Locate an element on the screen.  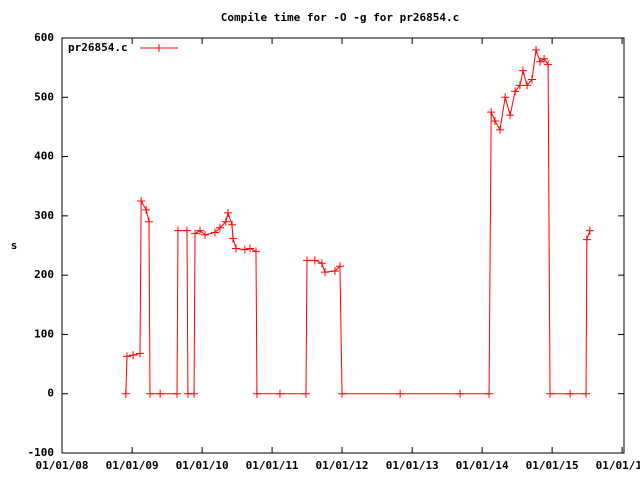
y-tick-label: 600 is located at coordinates (44, 37).